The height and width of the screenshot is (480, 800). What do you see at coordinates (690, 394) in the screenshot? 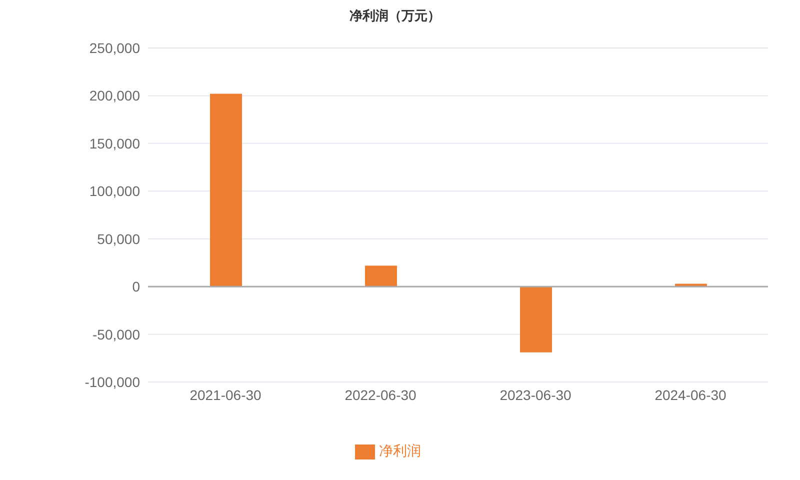
I see `x-tick-label: 2024-06-30` at bounding box center [690, 394].